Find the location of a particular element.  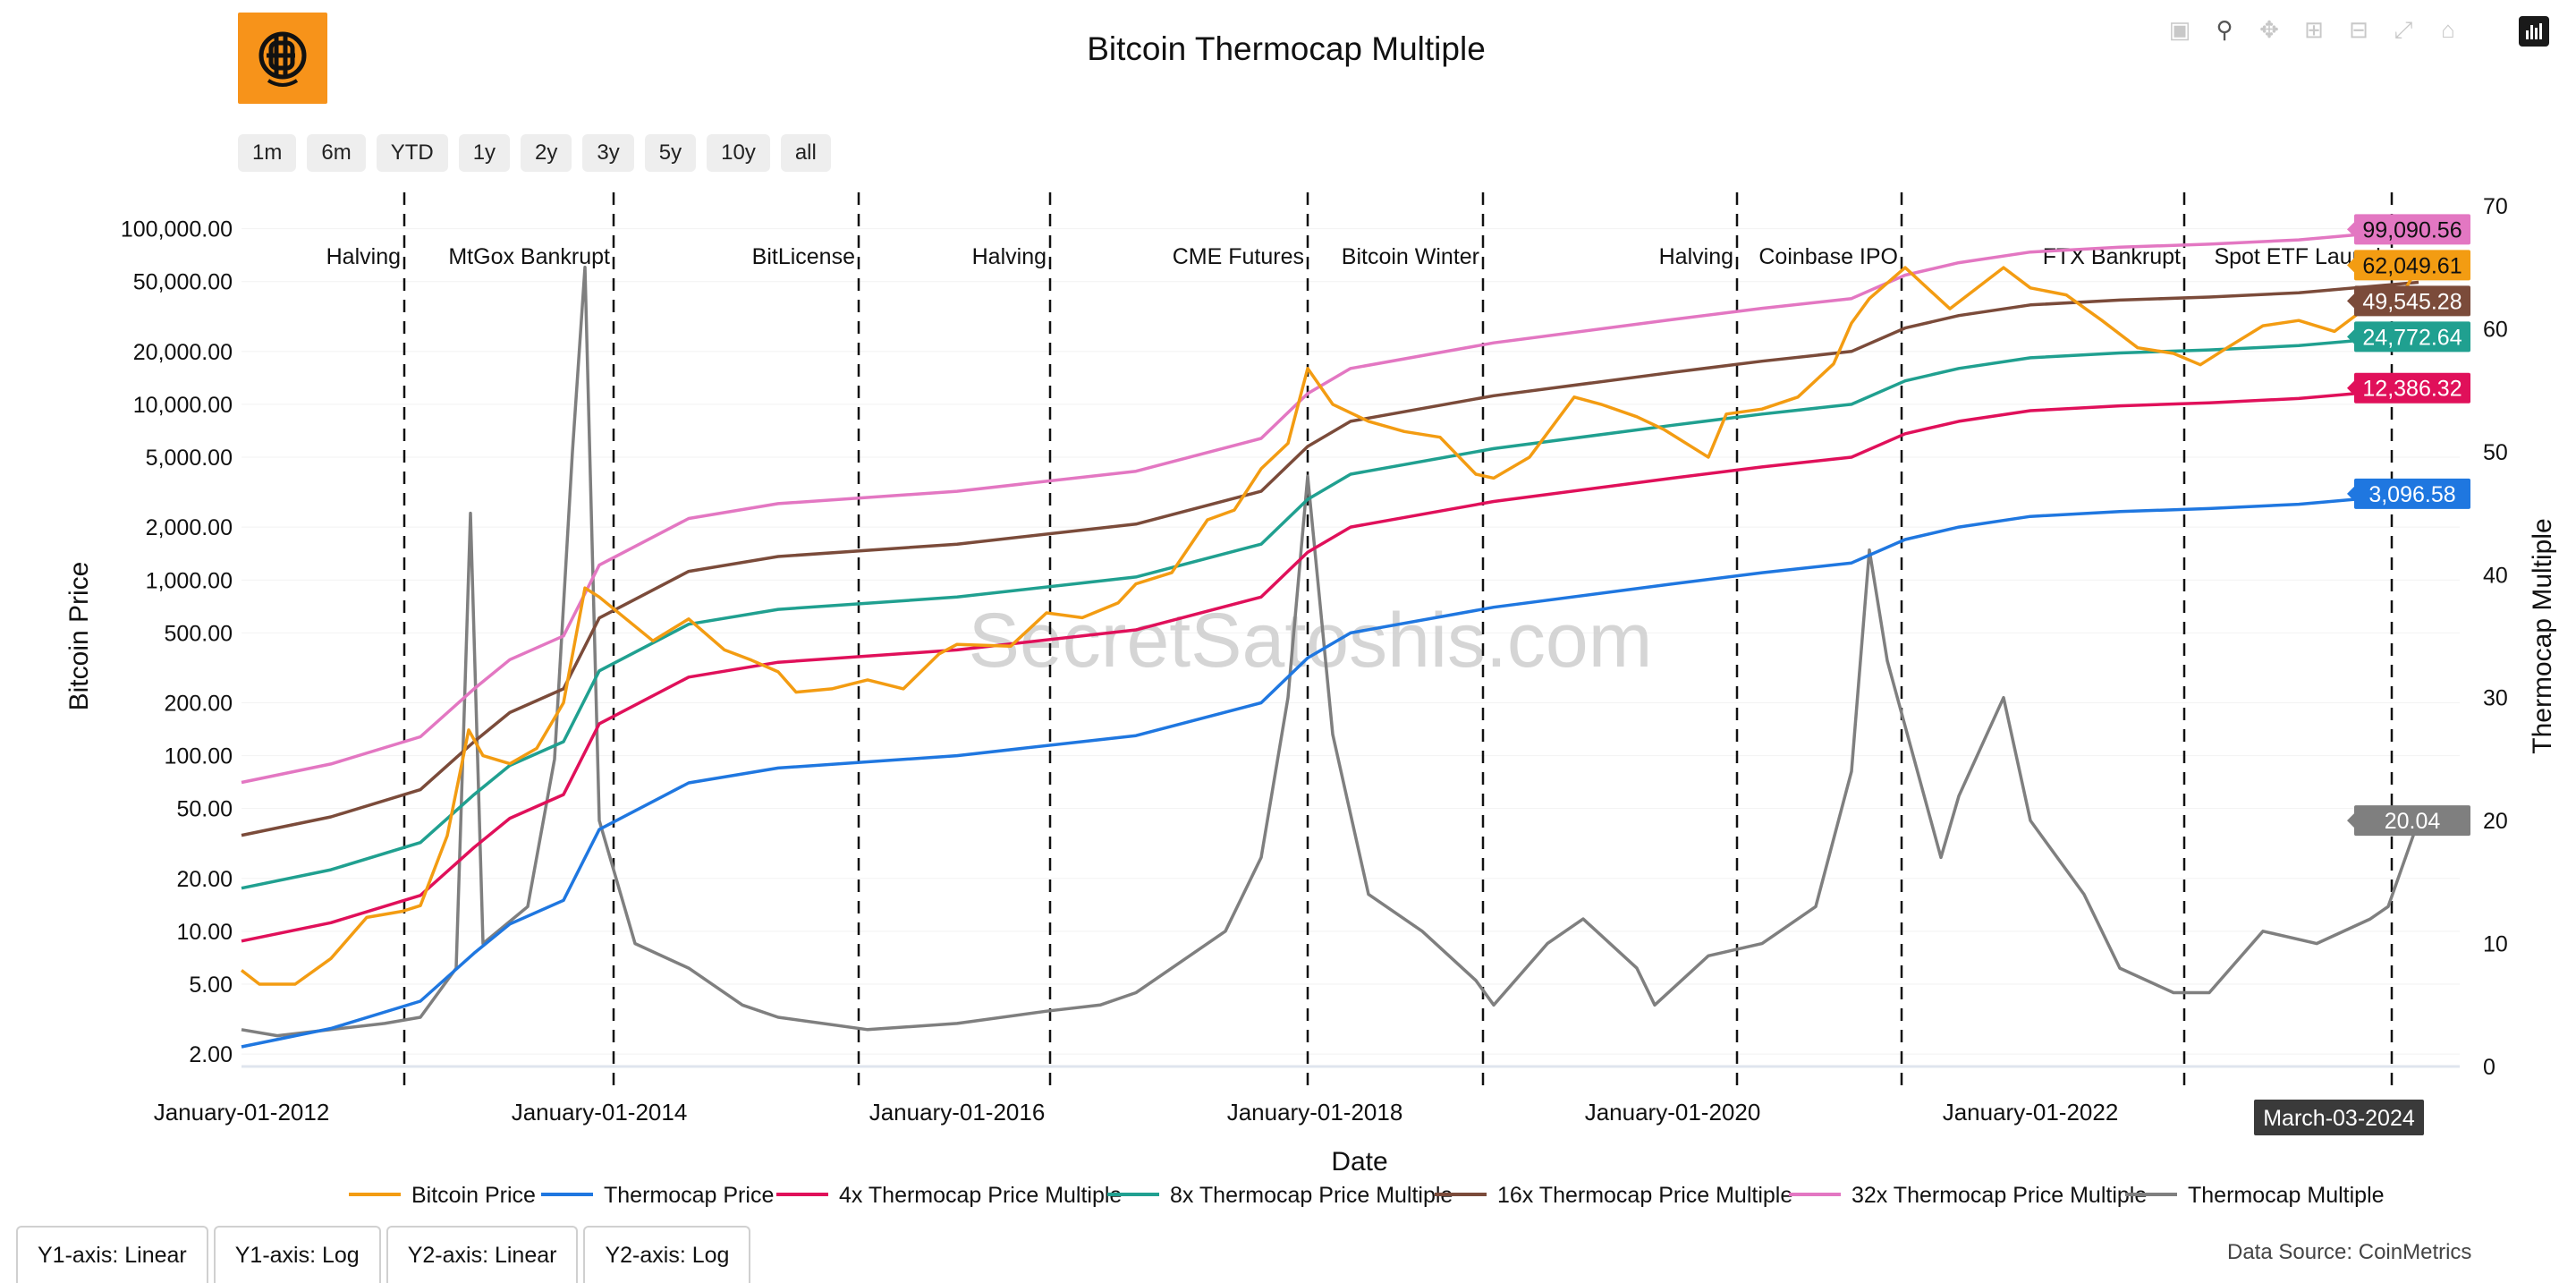

y-tick-label-10: 5,000.00 is located at coordinates (189, 458).